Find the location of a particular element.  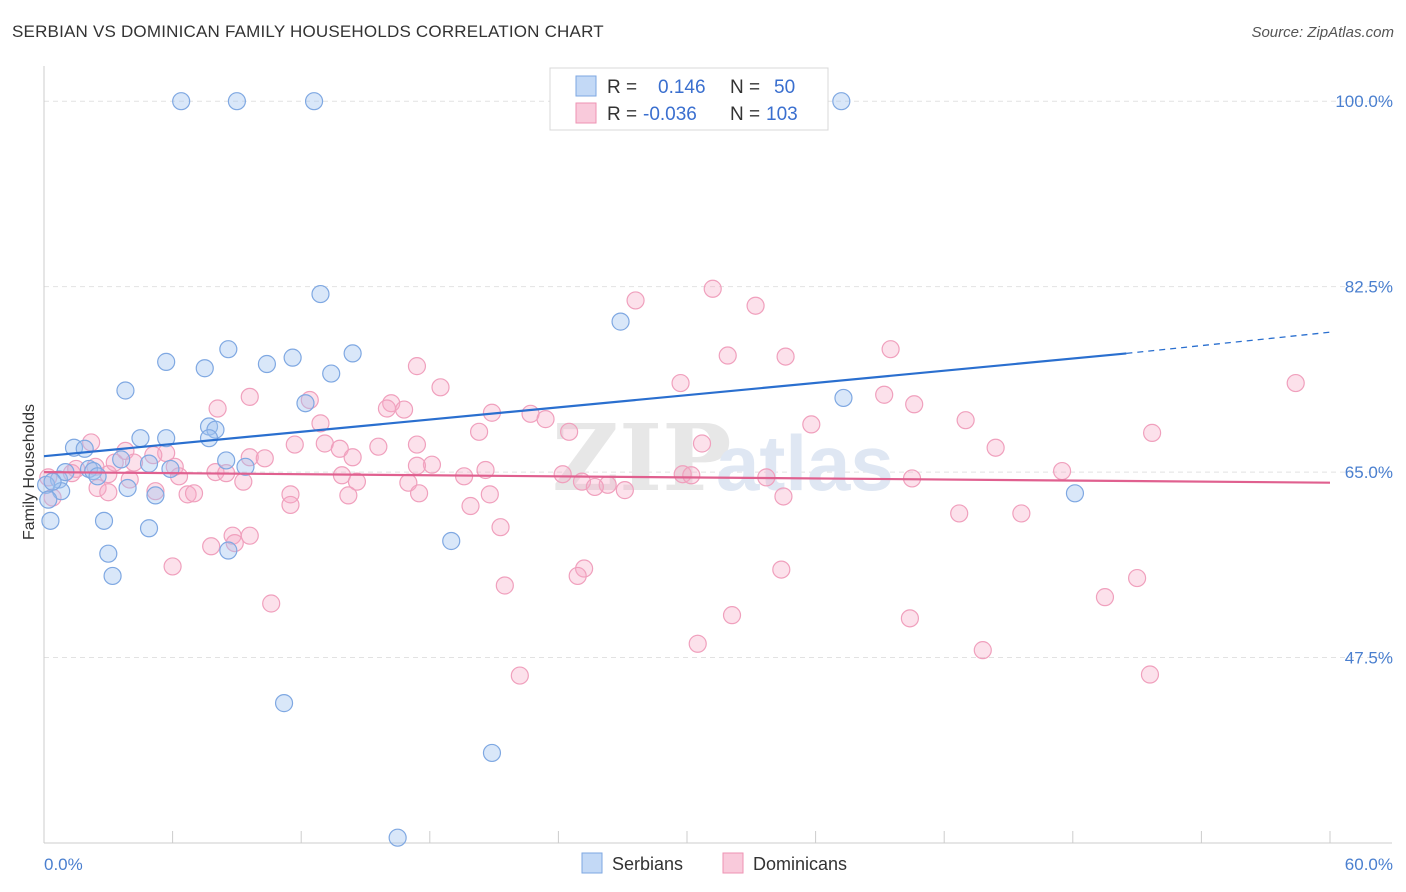

y-tick-label-2: 82.5% is located at coordinates (1369, 287).